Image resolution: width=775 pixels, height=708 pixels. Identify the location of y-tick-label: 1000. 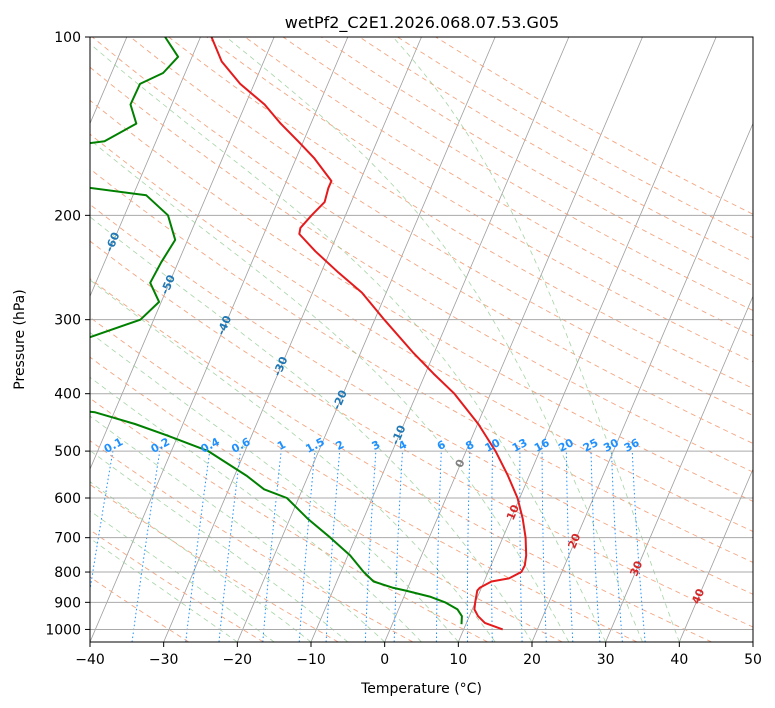
(63, 630).